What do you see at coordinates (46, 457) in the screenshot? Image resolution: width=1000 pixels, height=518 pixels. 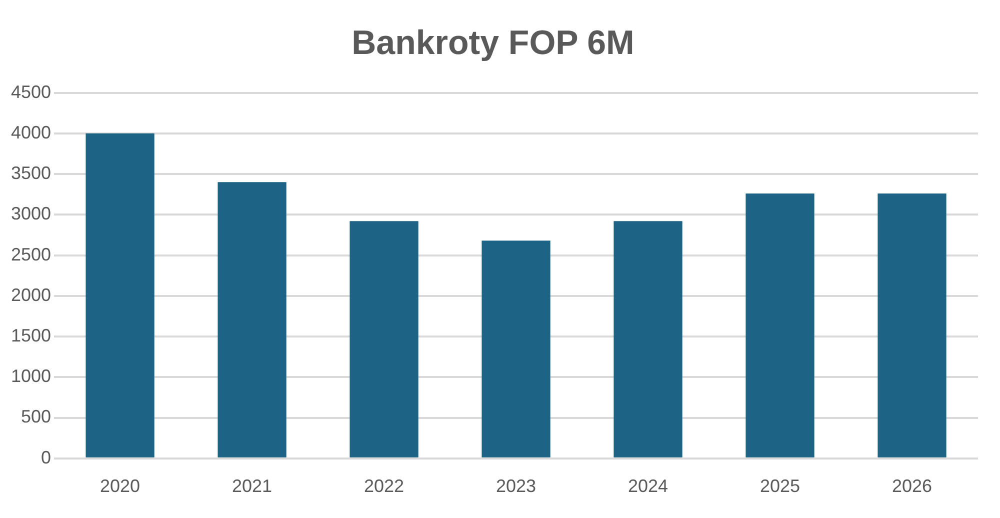 I see `y-tick-label: 0` at bounding box center [46, 457].